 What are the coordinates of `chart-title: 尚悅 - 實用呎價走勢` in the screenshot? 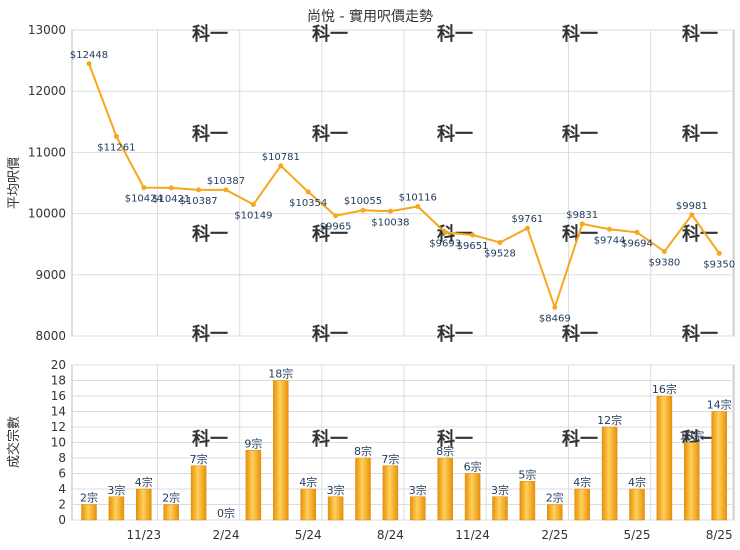 It's located at (370, 16).